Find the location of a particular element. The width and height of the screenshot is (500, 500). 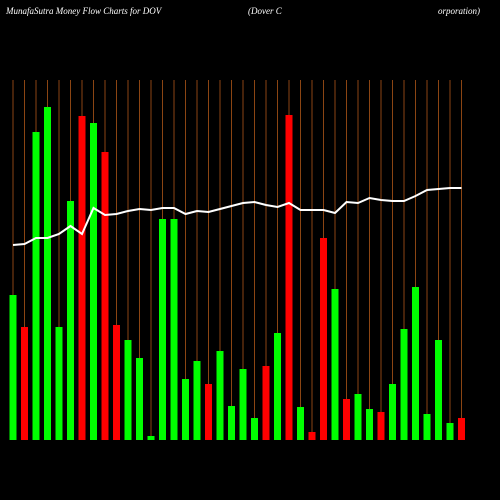

chart-title: MunafaSutra Money Flow Charts for DOV is located at coordinates (84, 11).